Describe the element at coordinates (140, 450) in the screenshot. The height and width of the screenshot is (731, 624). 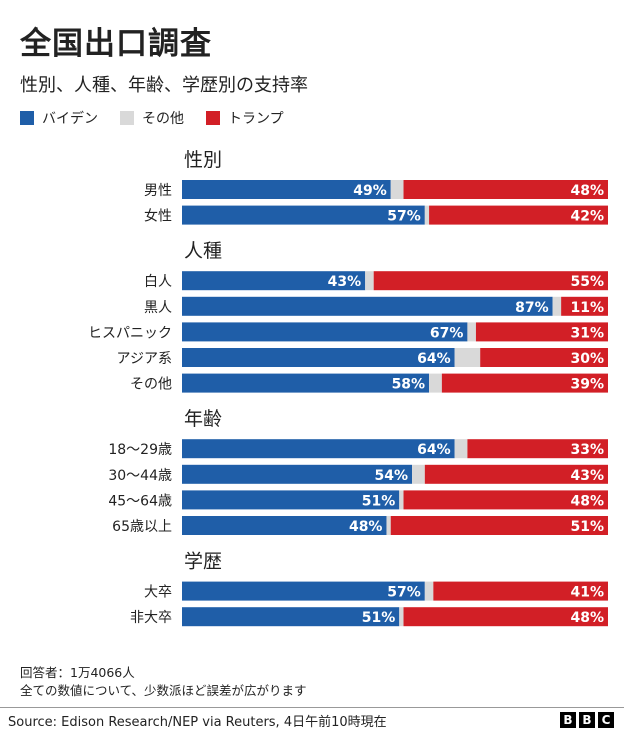
I see `row-label: 18〜29歳` at that location.